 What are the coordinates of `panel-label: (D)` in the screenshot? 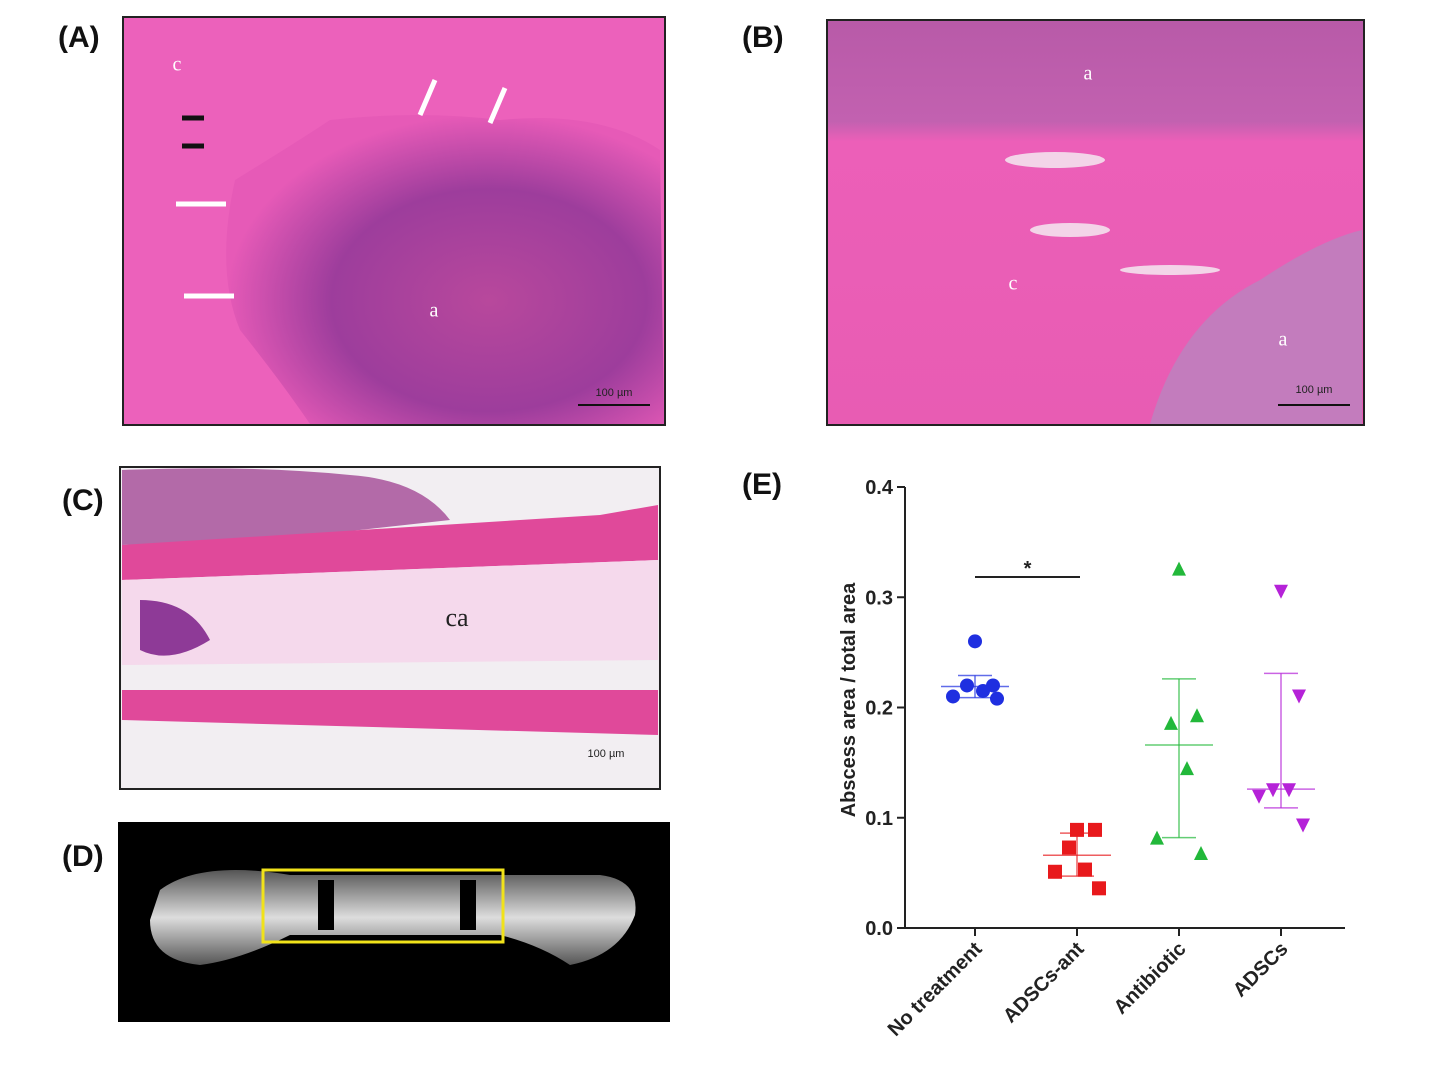 It's located at (83, 856).